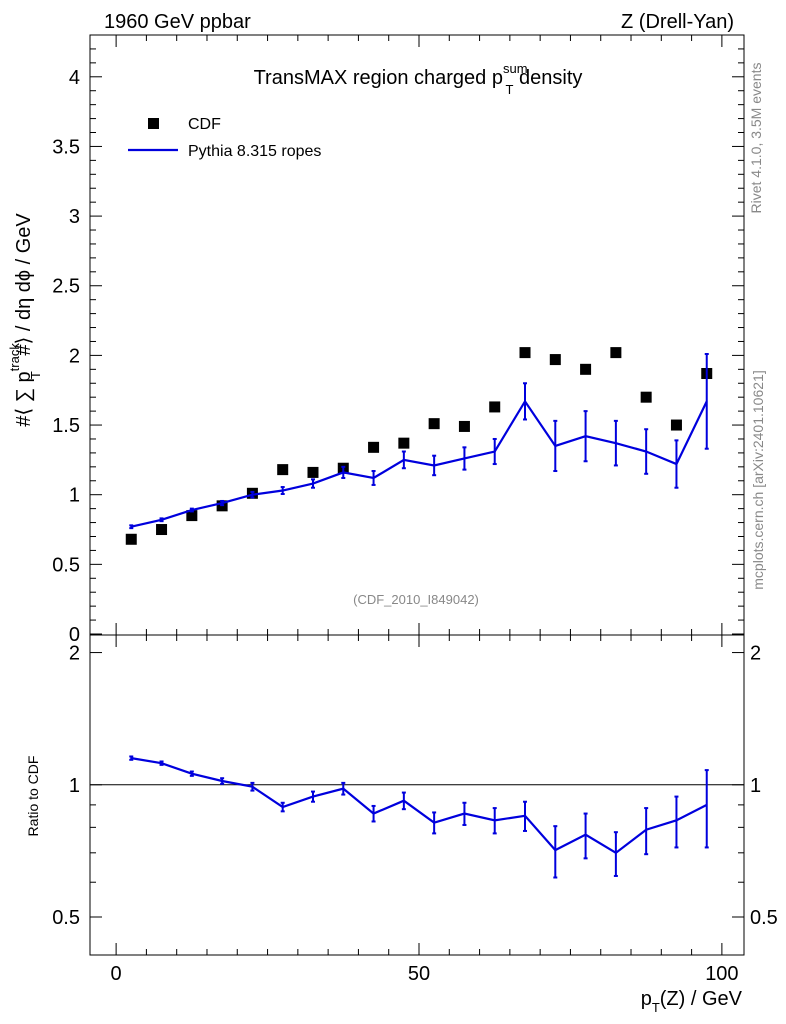  I want to click on ratio-ytick-label-right: 2, so click(755, 654).